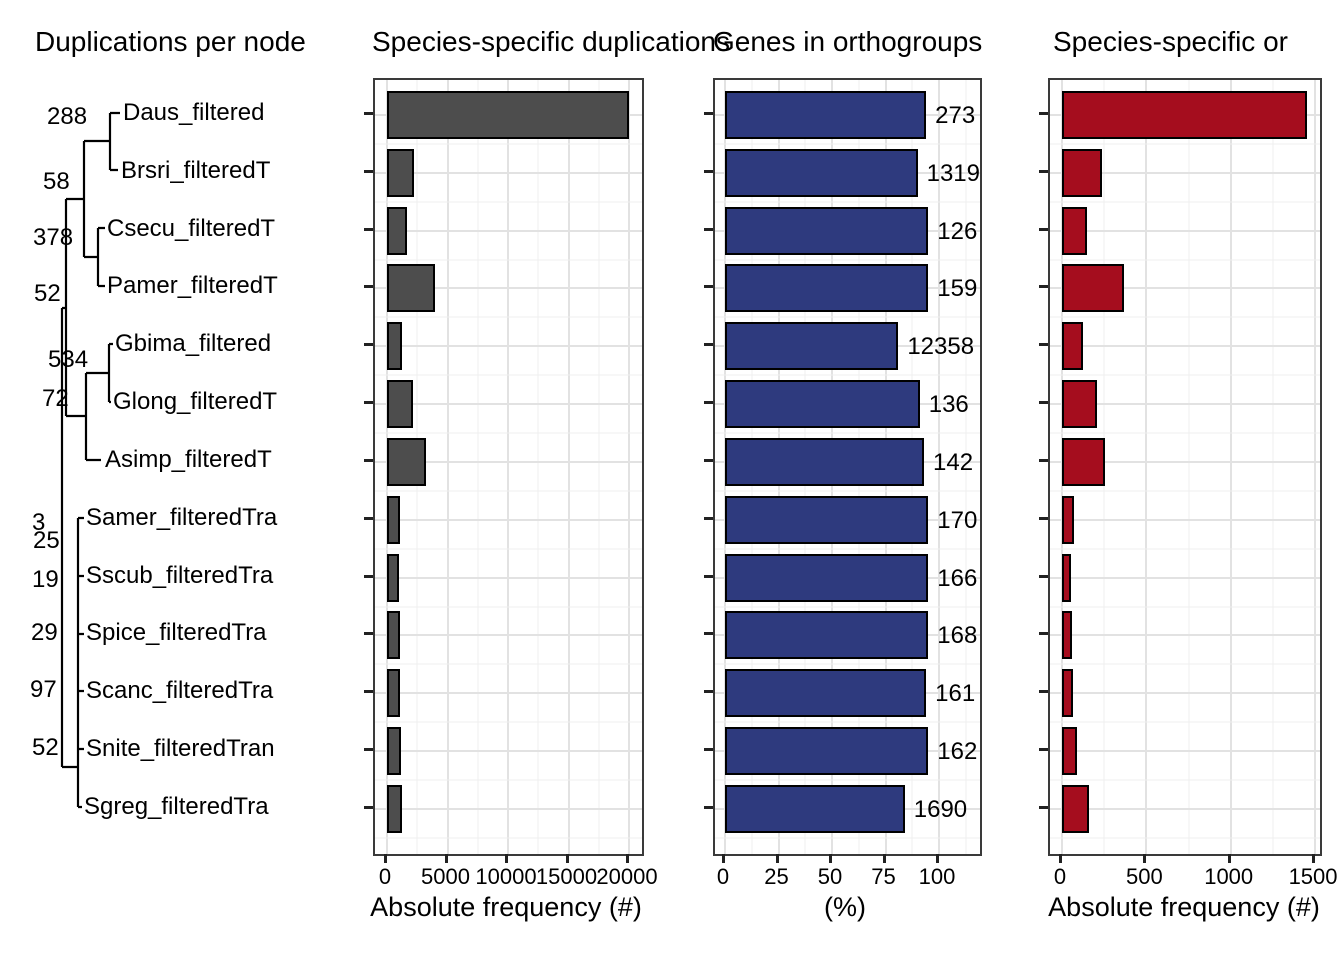  Describe the element at coordinates (53, 237) in the screenshot. I see `node-label: 378` at that location.